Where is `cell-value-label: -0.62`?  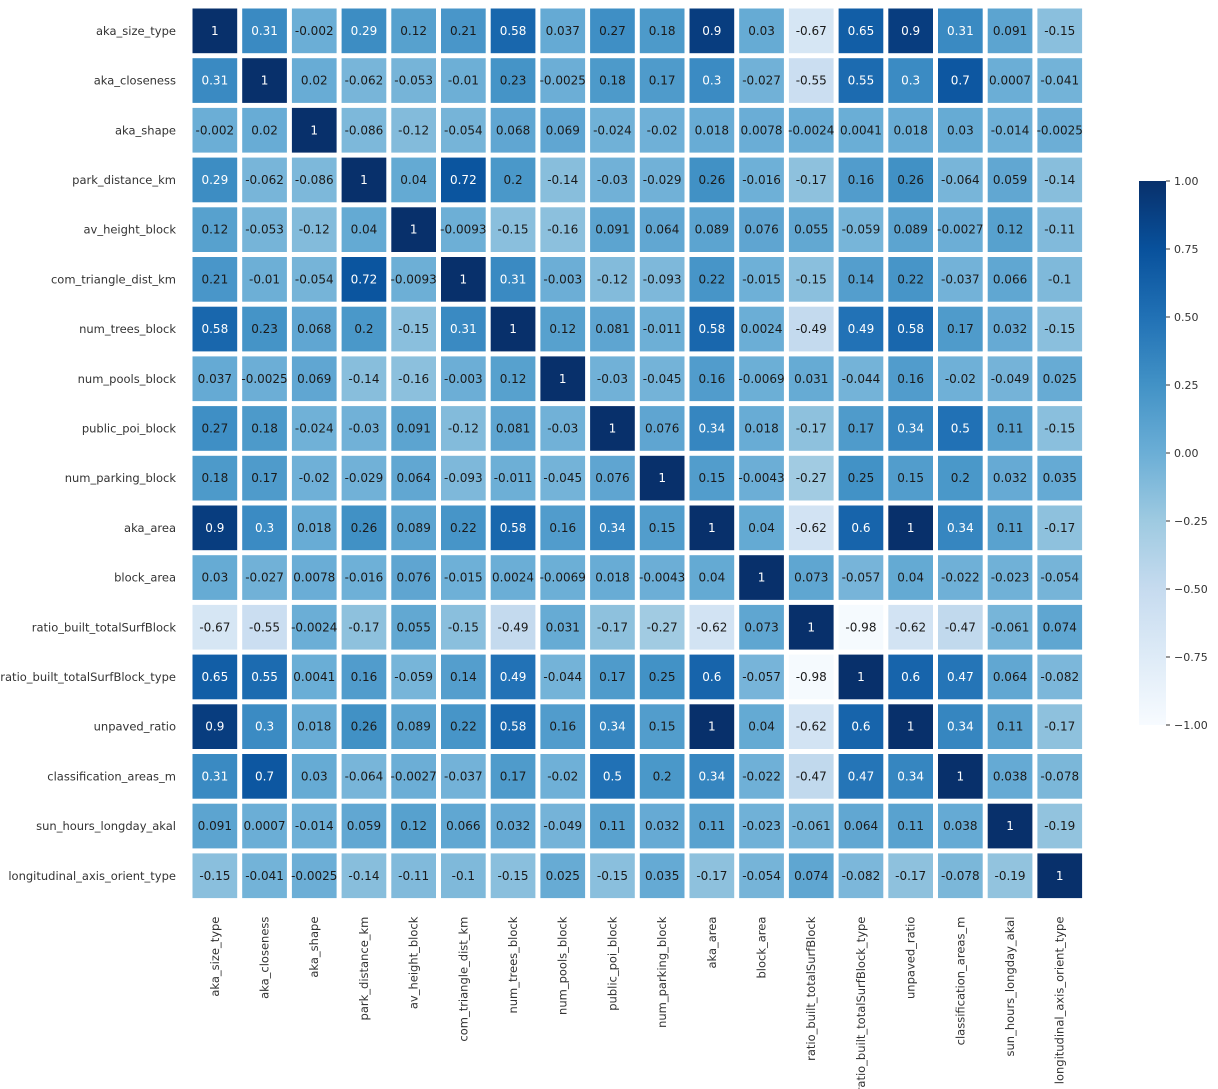
cell-value-label: -0.62 is located at coordinates (811, 727).